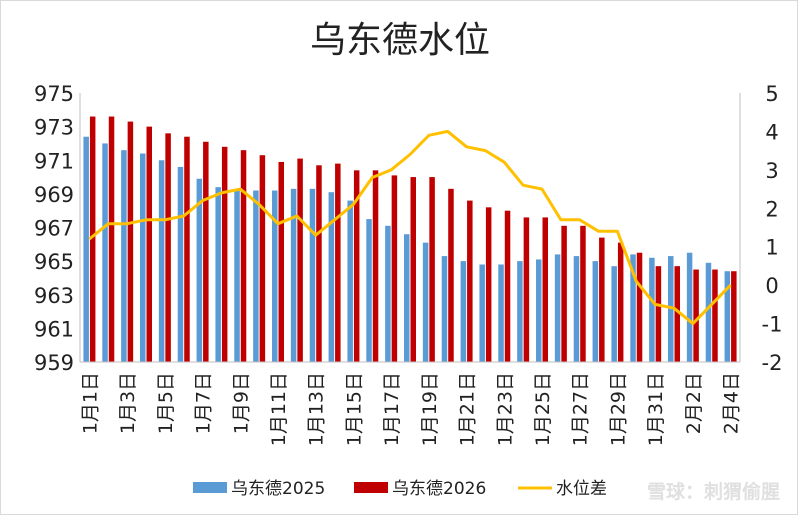 The image size is (800, 517). What do you see at coordinates (90, 403) in the screenshot?
I see `x-tick-label: 1月1日` at bounding box center [90, 403].